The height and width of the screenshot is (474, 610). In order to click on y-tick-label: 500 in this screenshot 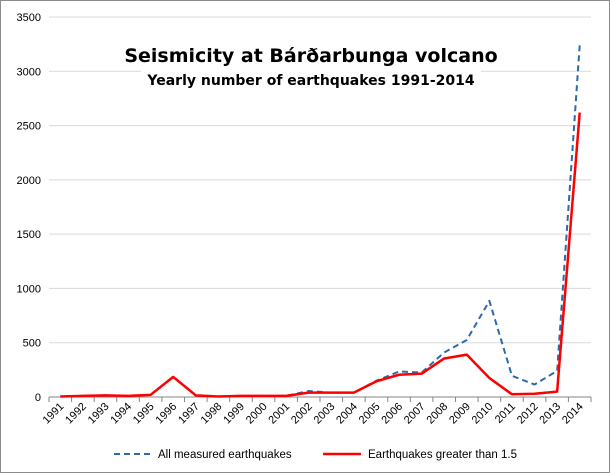, I will do `click(32, 344)`.